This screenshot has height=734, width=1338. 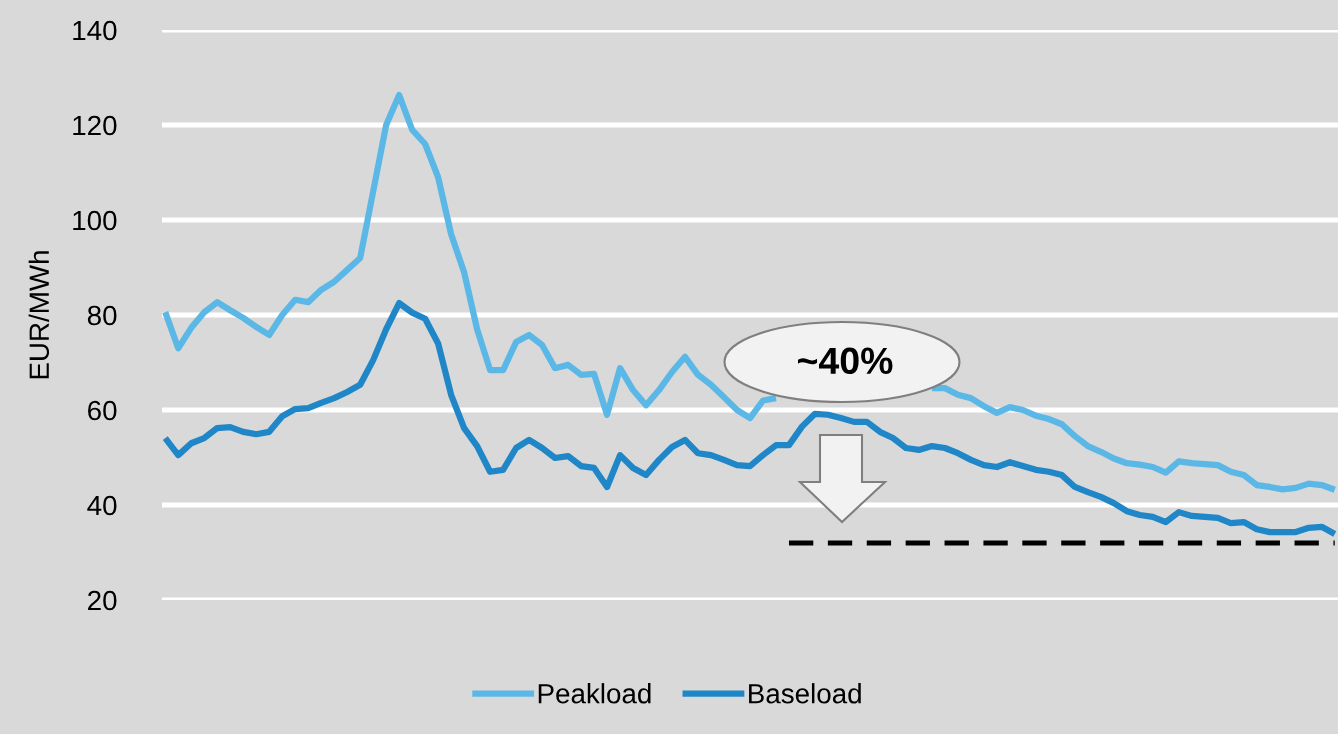 What do you see at coordinates (102, 315) in the screenshot?
I see `y-tick-label: 80` at bounding box center [102, 315].